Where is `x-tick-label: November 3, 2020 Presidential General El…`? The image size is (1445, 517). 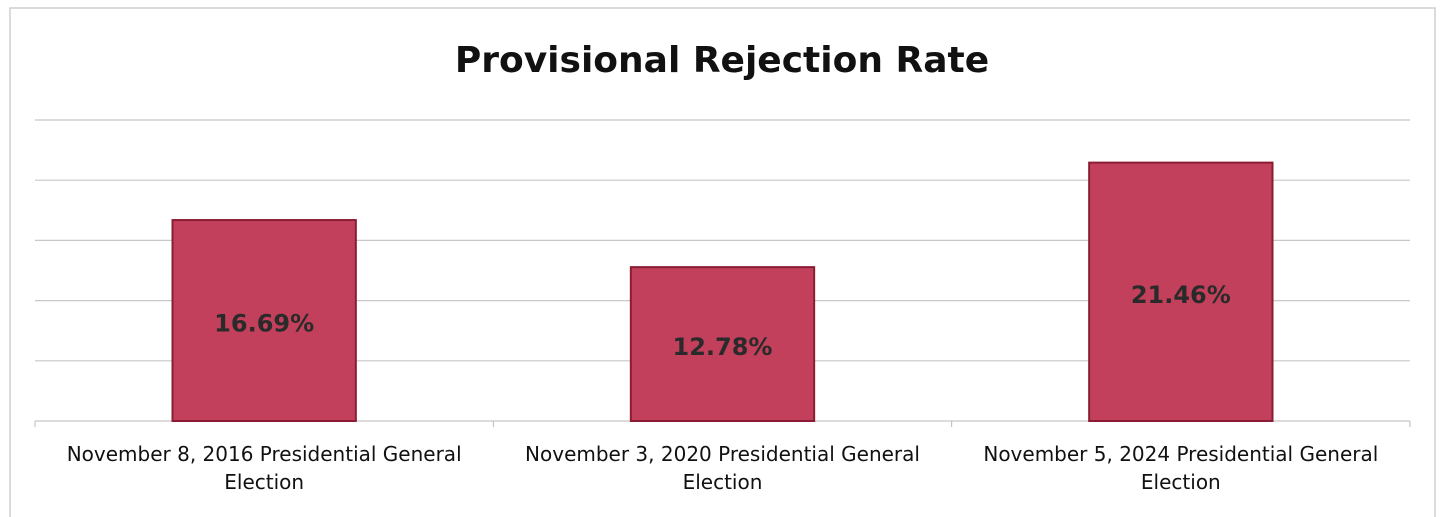
x-tick-label: November 3, 2020 Presidential General El… is located at coordinates (722, 468).